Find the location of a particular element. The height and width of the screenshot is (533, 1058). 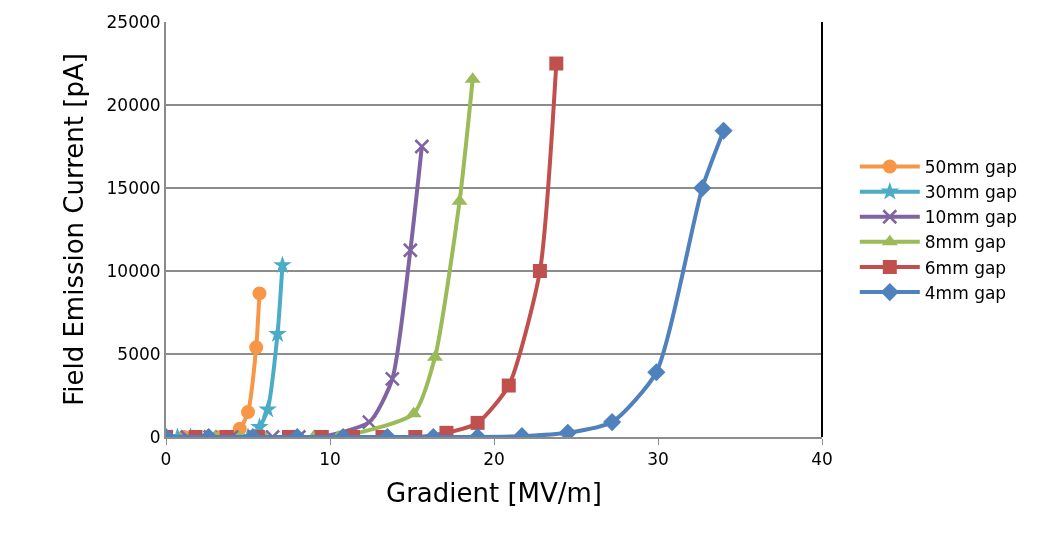

legend-label: 30mm gap is located at coordinates (970, 192).